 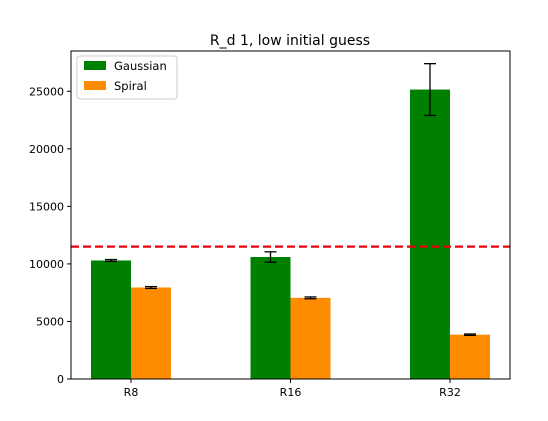 What do you see at coordinates (140, 66) in the screenshot?
I see `legend-label-gaussian: Gaussian` at bounding box center [140, 66].